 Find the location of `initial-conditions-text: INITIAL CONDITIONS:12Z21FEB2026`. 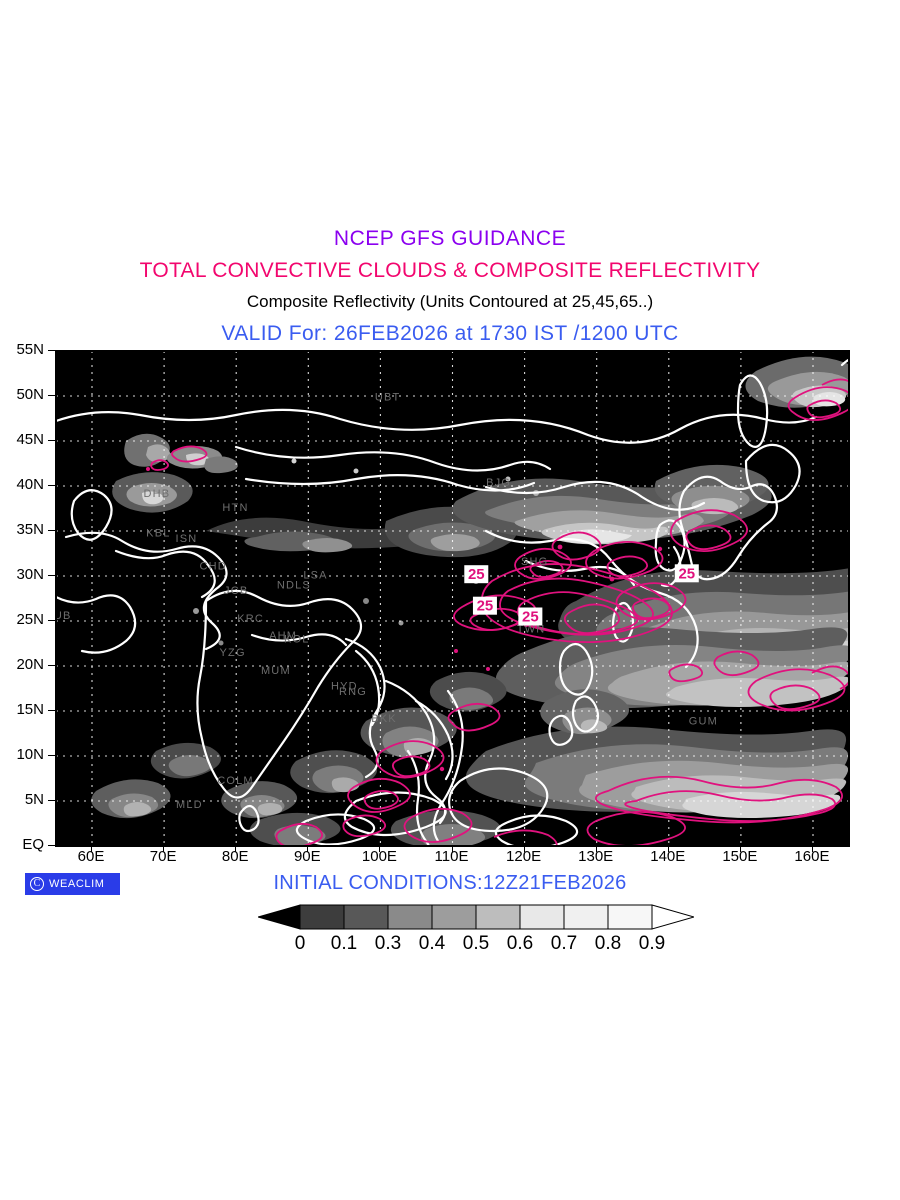

initial-conditions-text: INITIAL CONDITIONS:12Z21FEB2026 is located at coordinates (450, 883).